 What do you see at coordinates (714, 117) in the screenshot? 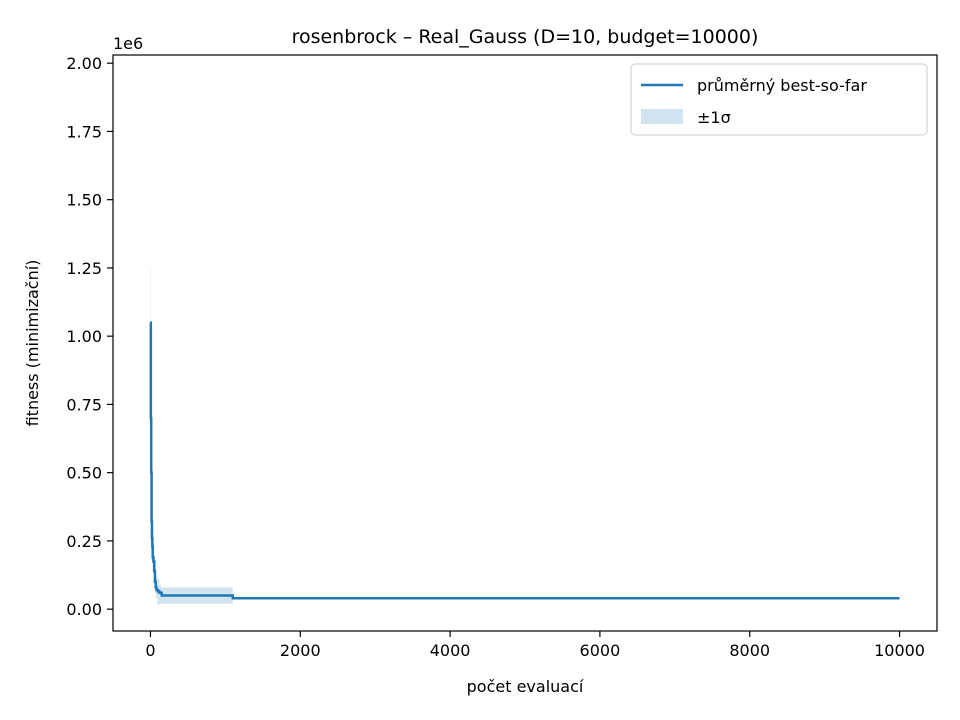
I see `legend-band-label: ±1σ` at bounding box center [714, 117].